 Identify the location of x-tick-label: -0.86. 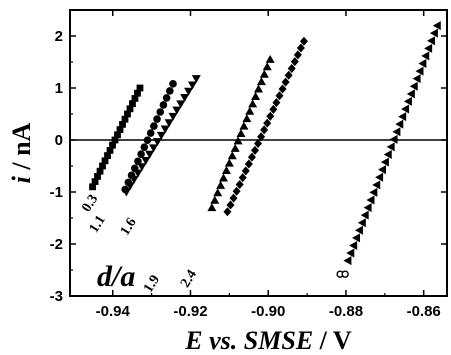
(424, 311).